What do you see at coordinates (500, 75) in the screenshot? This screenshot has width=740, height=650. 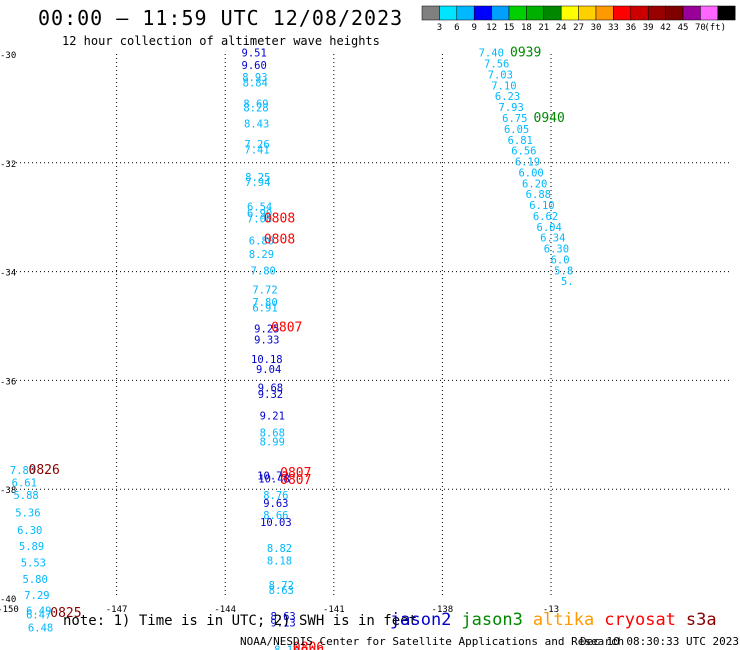 I see `wave-height-label: 7.03` at bounding box center [500, 75].